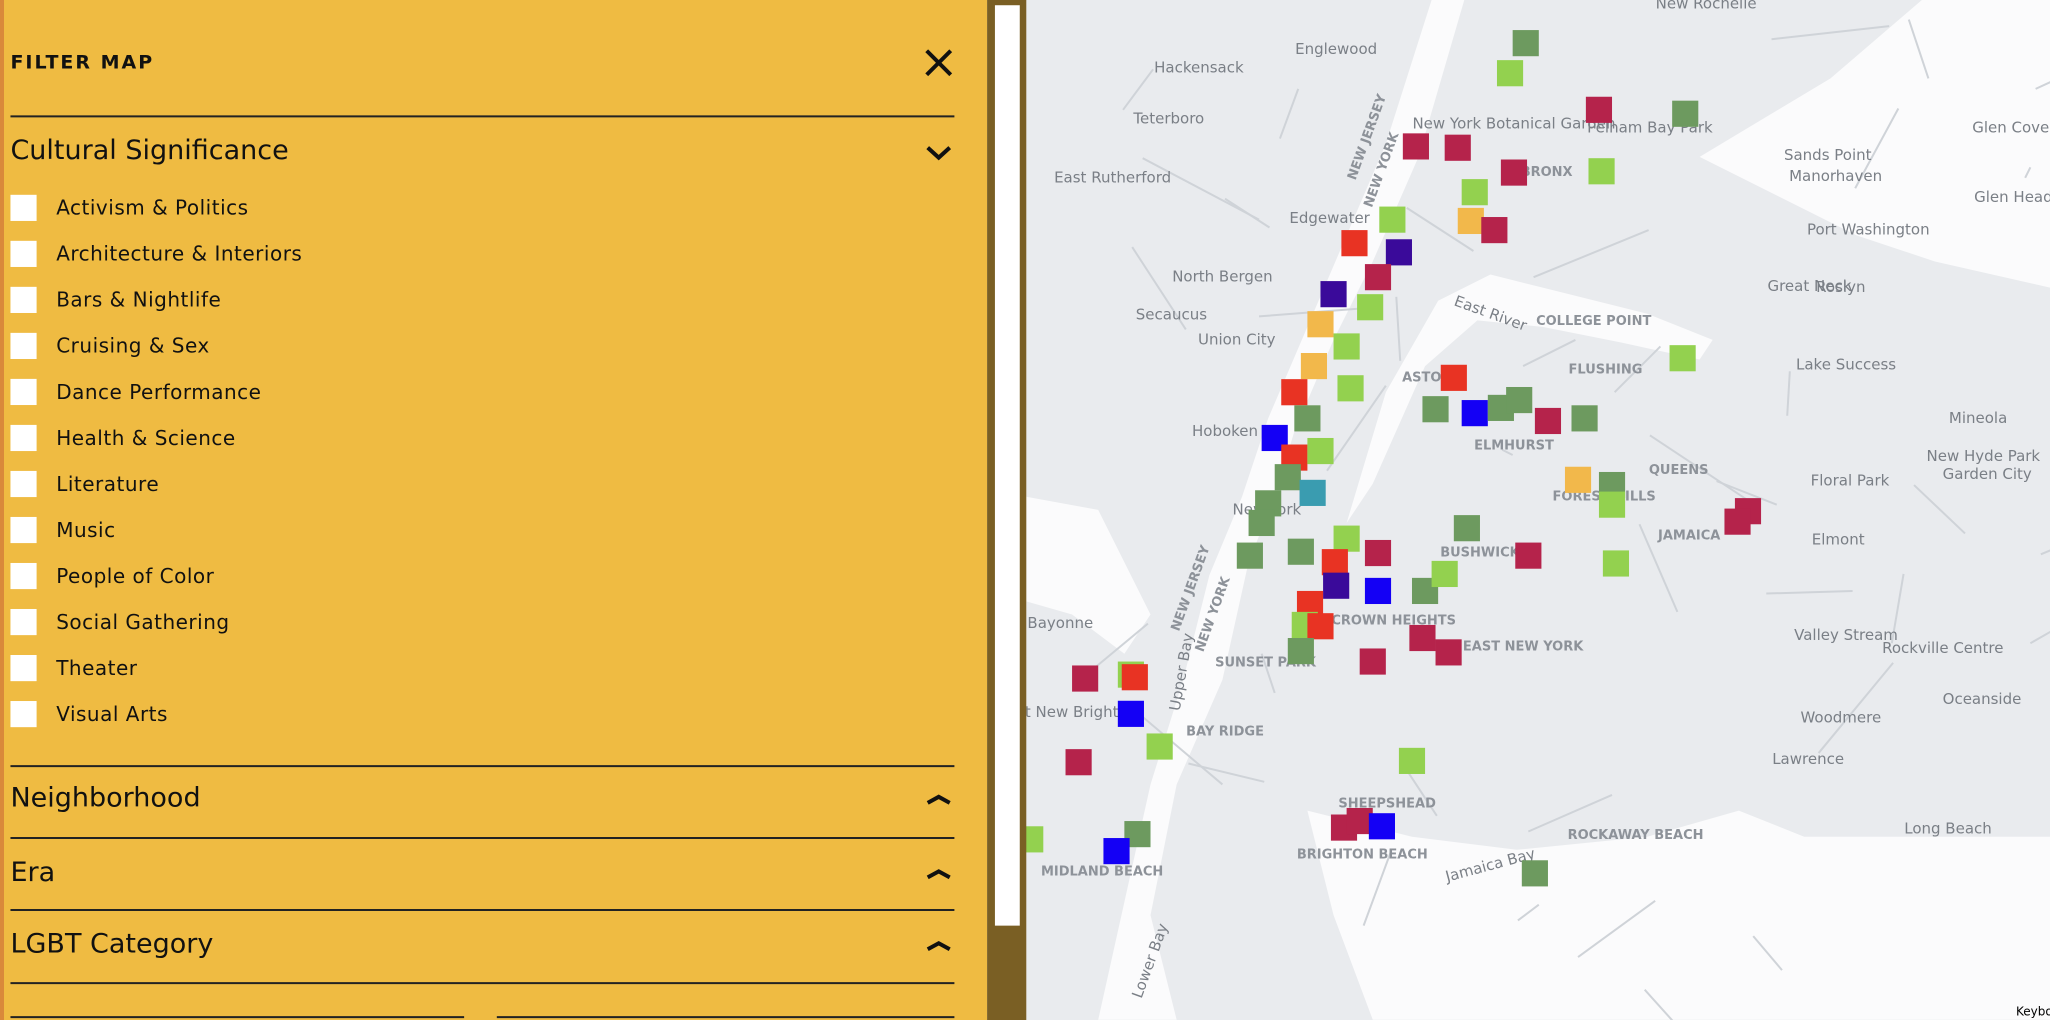 This screenshot has height=1020, width=2050. Describe the element at coordinates (107, 484) in the screenshot. I see `option-label: Literature` at that location.